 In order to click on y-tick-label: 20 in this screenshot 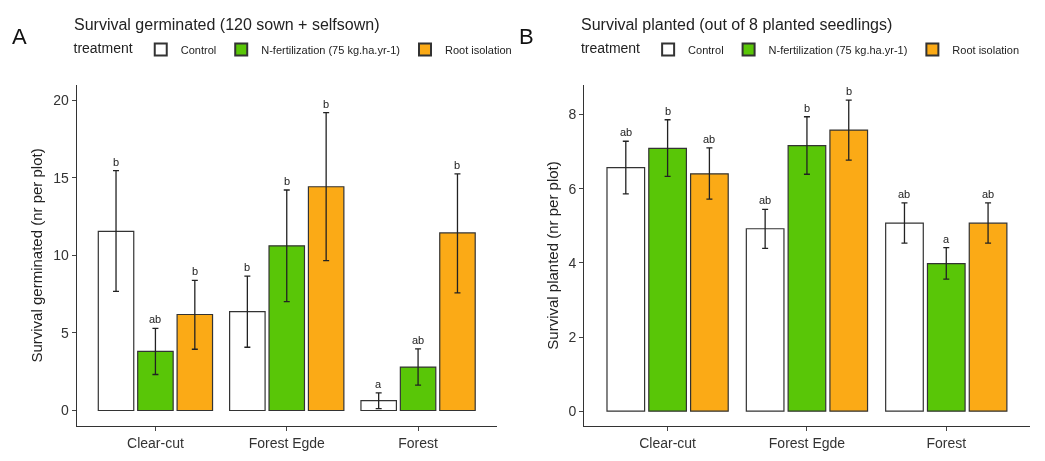, I will do `click(61, 100)`.